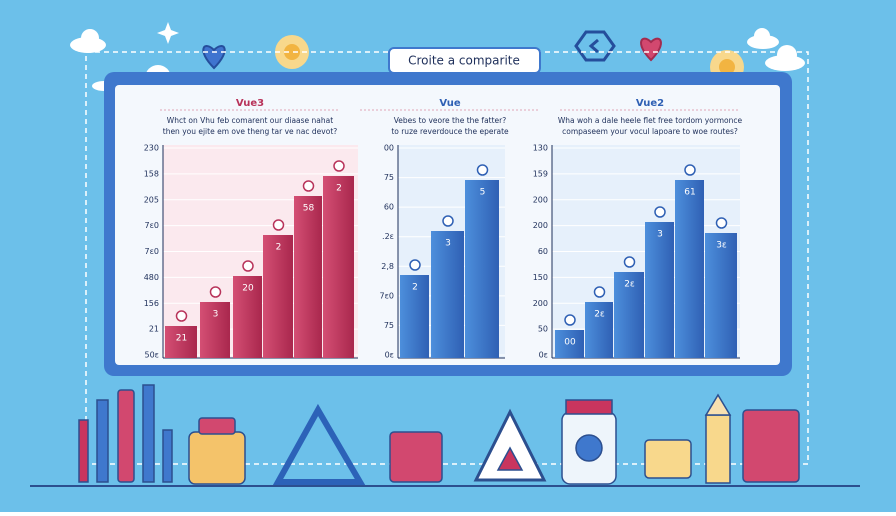  Describe the element at coordinates (540, 173) in the screenshot. I see `axis-label: 159` at that location.